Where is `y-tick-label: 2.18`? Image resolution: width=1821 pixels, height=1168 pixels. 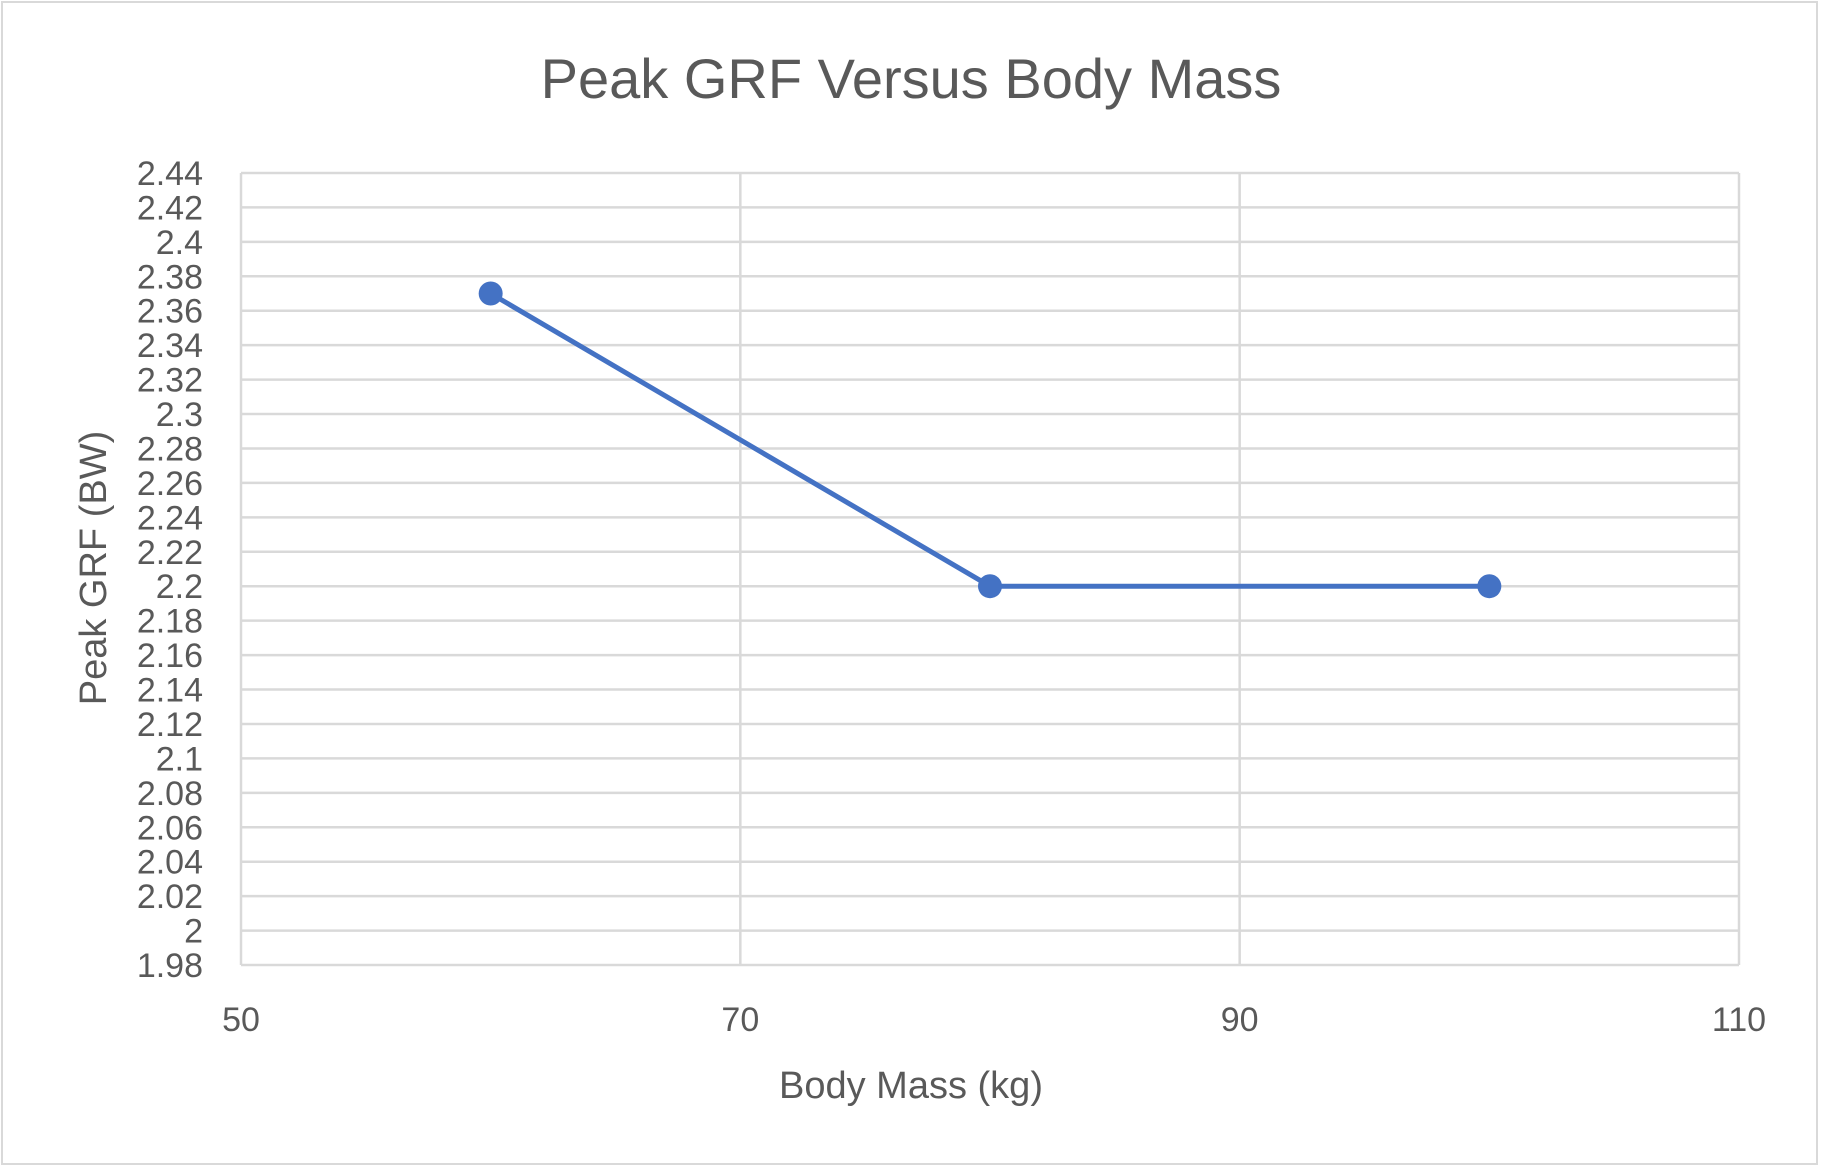 y-tick-label: 2.18 is located at coordinates (170, 622).